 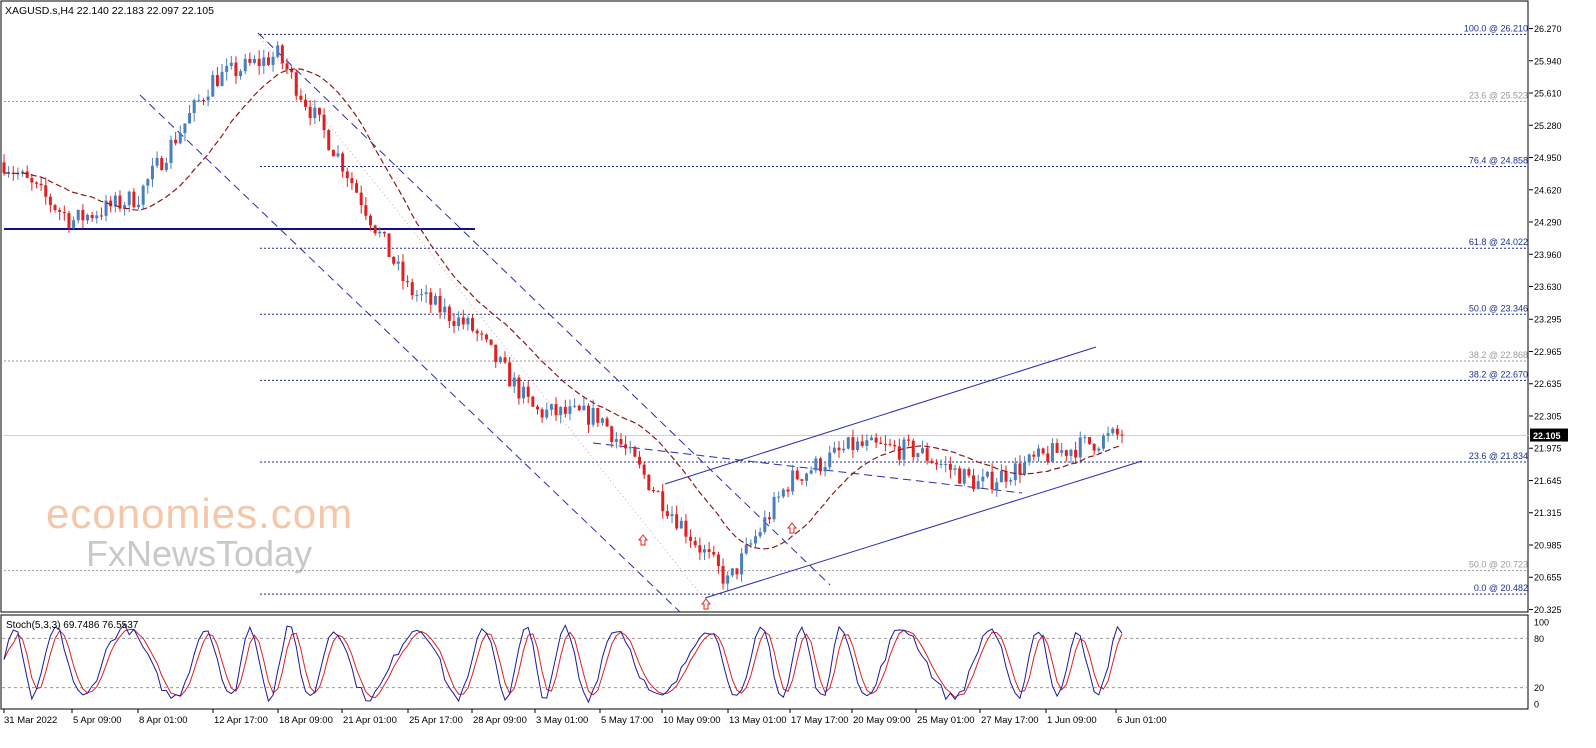 I want to click on time-label: 8 Apr 01:00, so click(x=163, y=720).